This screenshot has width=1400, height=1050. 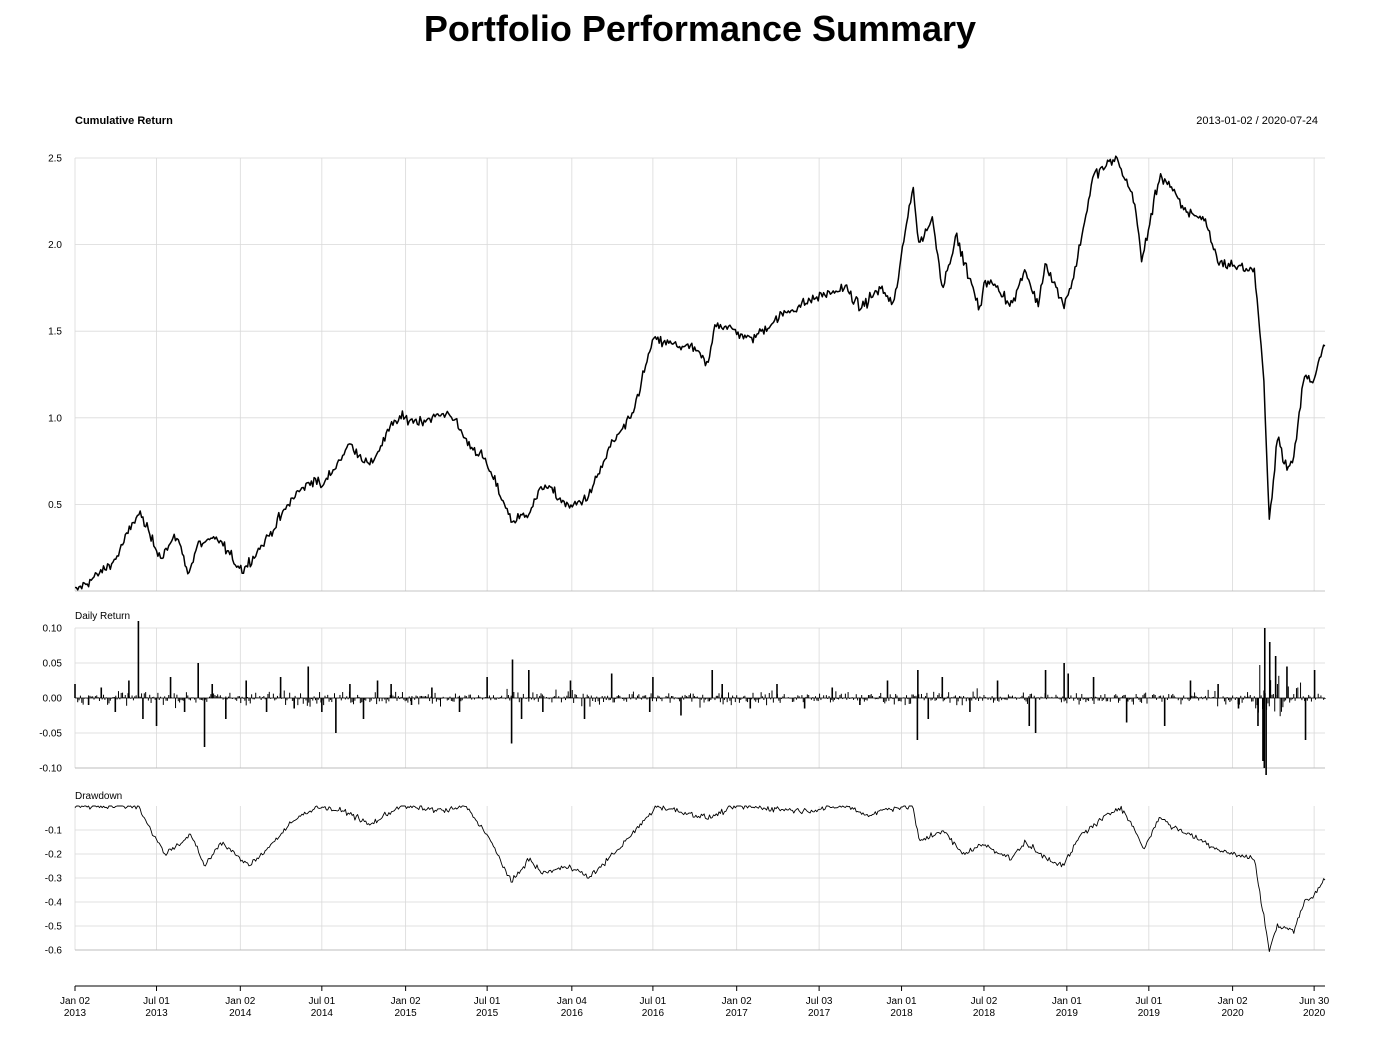 I want to click on cumulative-return-ytick-label: 2.0, so click(x=55, y=245).